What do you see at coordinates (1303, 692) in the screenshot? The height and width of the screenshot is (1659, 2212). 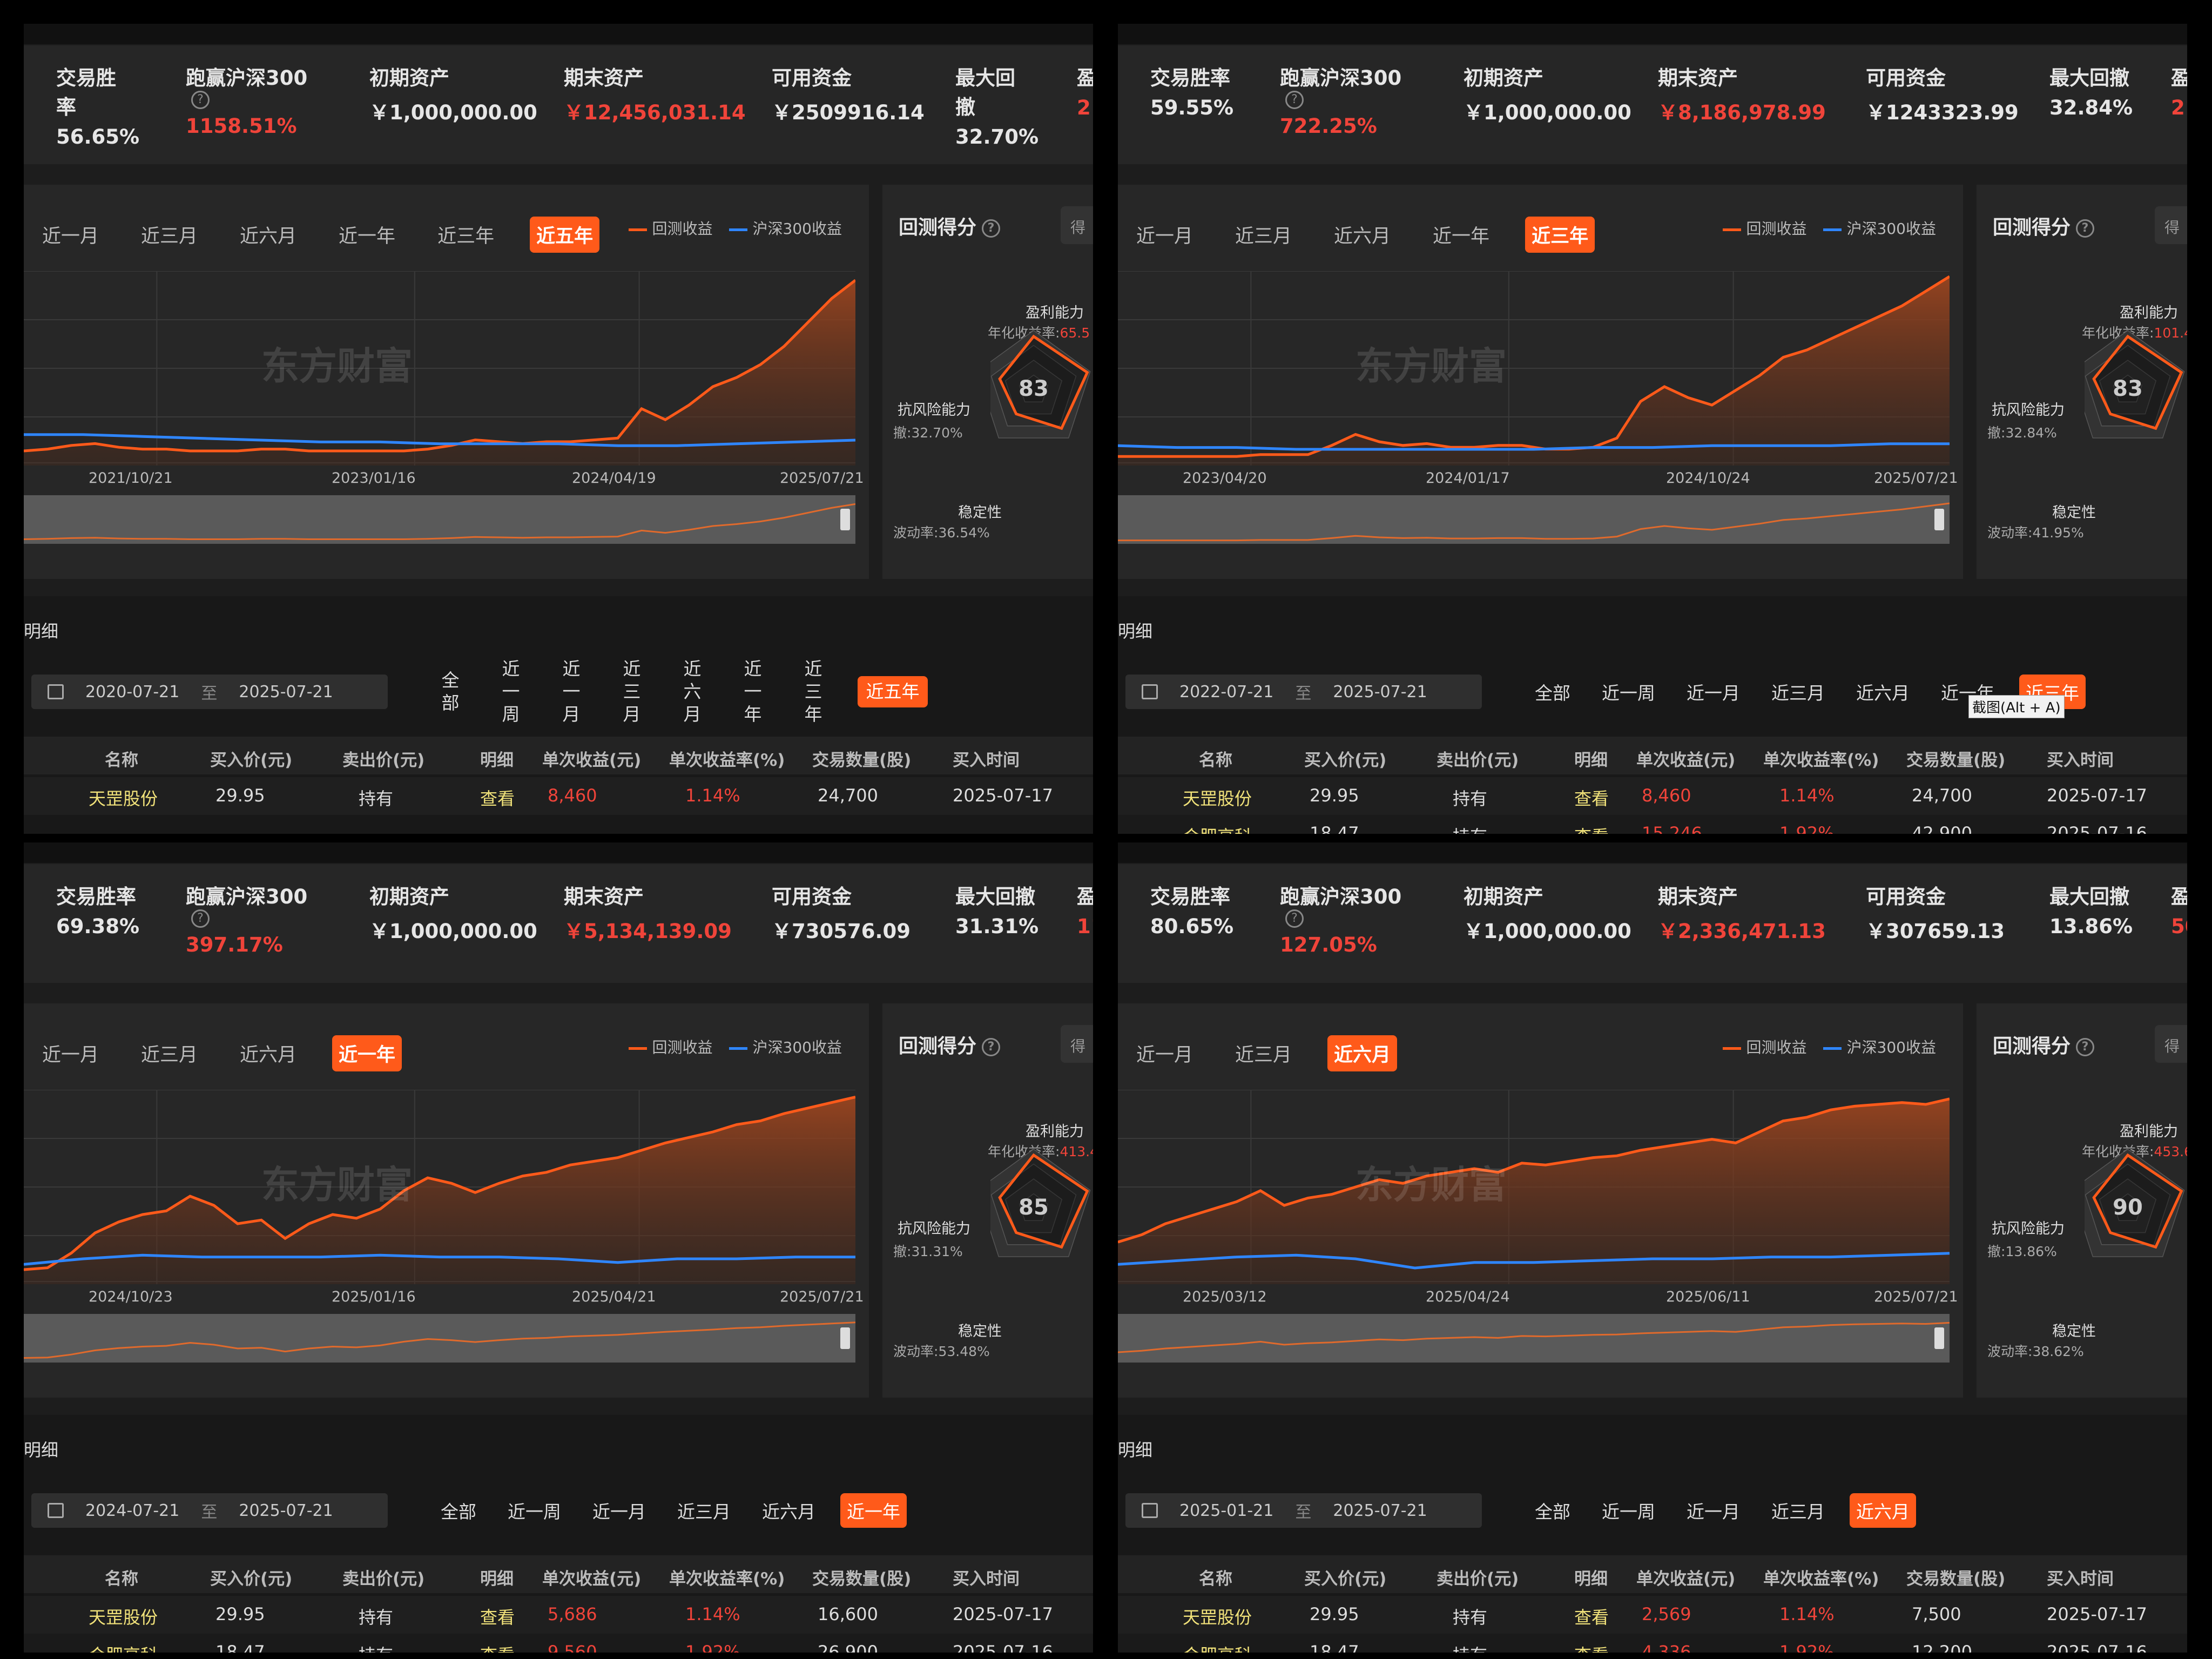 I see `date-range-picker: 2022-07-21 至 2025-07-21` at bounding box center [1303, 692].